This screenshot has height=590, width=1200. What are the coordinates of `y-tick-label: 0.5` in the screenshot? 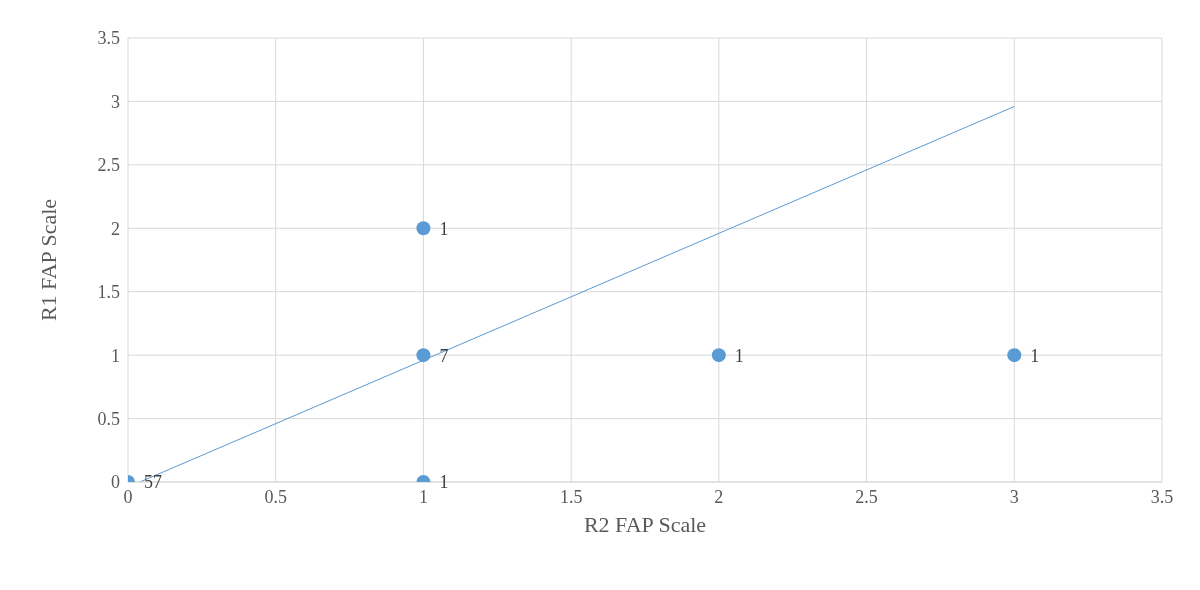 It's located at (108, 418).